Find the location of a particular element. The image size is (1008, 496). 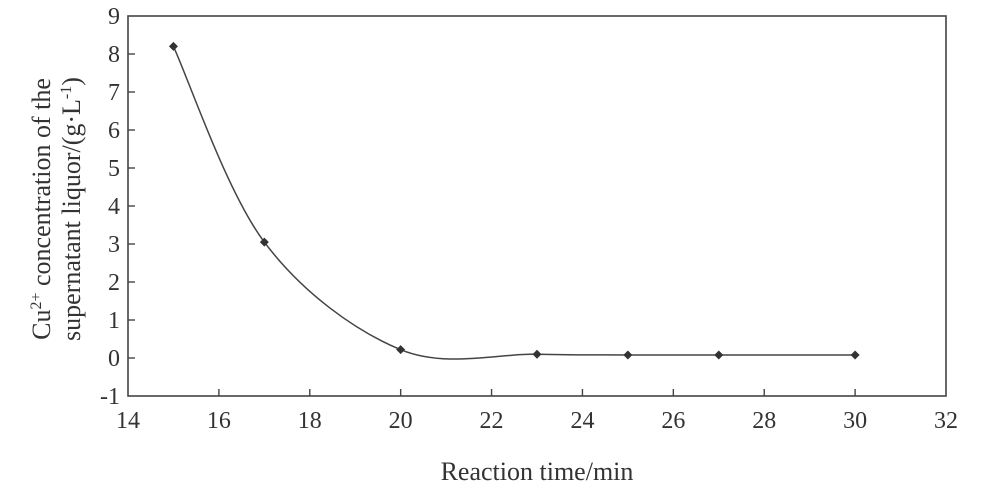

y-tick-label: 8 is located at coordinates (114, 55).